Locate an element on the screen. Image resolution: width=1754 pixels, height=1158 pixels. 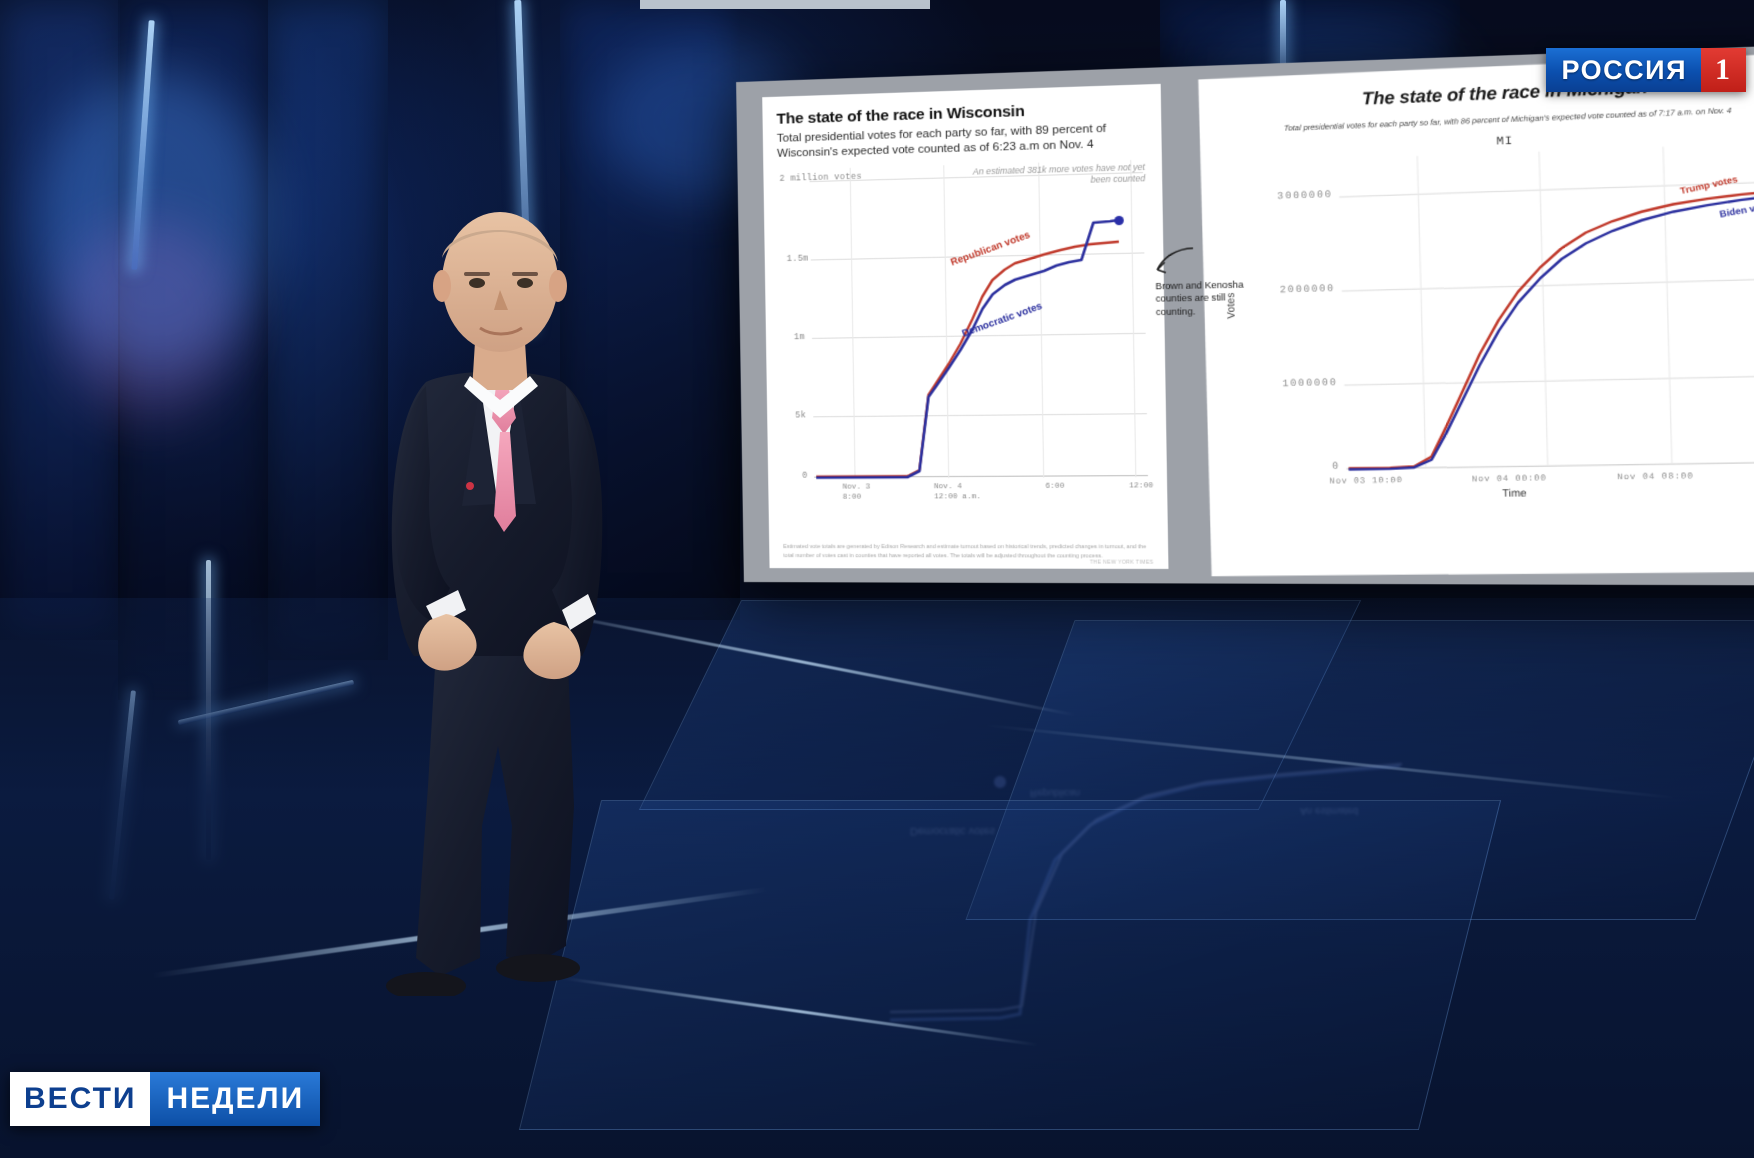
x-tick-label: Nov 04 00:00 is located at coordinates (1509, 479).